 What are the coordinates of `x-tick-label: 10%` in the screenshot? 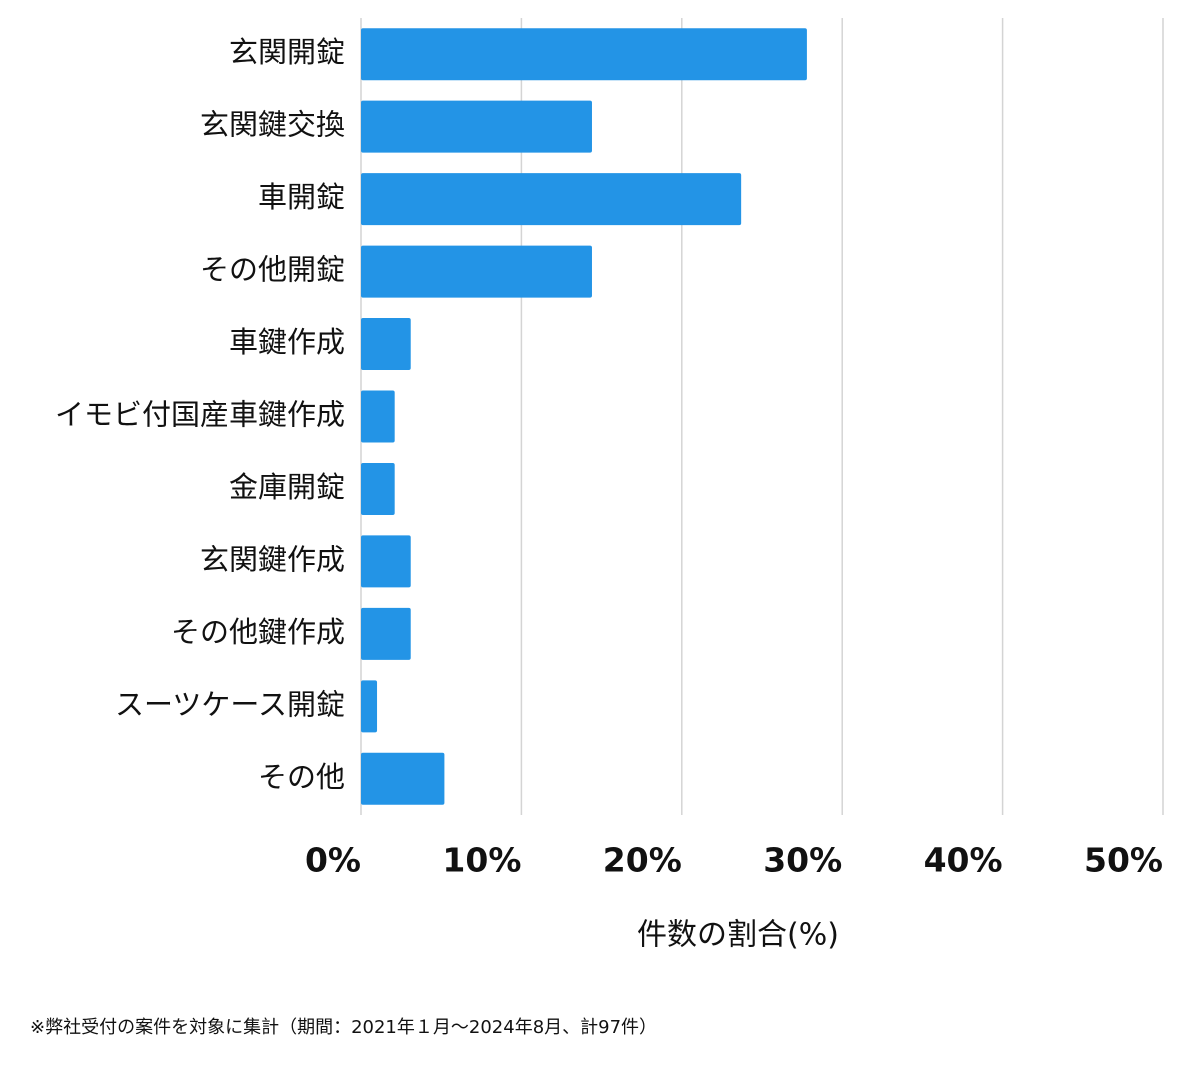 It's located at (481, 860).